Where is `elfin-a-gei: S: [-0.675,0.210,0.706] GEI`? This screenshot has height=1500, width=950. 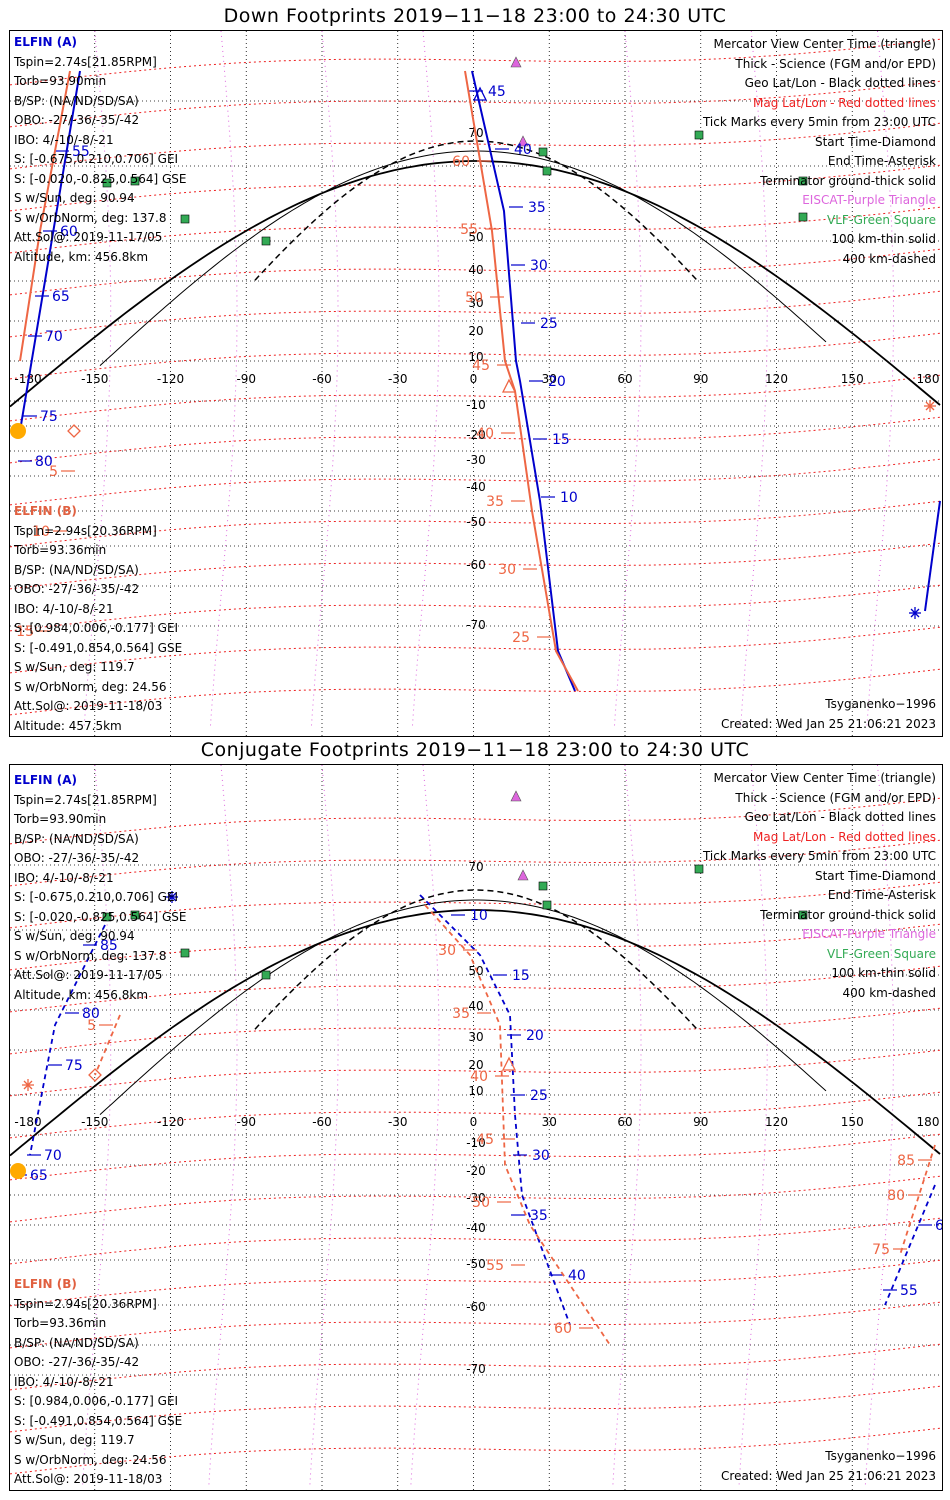
elfin-a-gei: S: [-0.675,0.210,0.706] GEI is located at coordinates (96, 897).